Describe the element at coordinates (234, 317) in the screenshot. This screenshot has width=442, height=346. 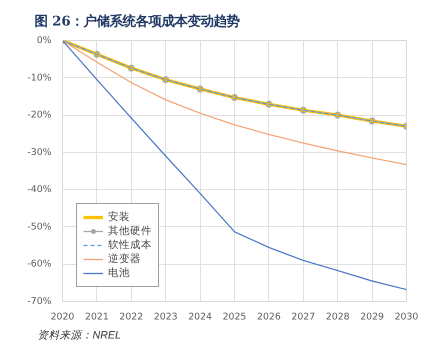
I see `x-tick-label: 2025` at that location.